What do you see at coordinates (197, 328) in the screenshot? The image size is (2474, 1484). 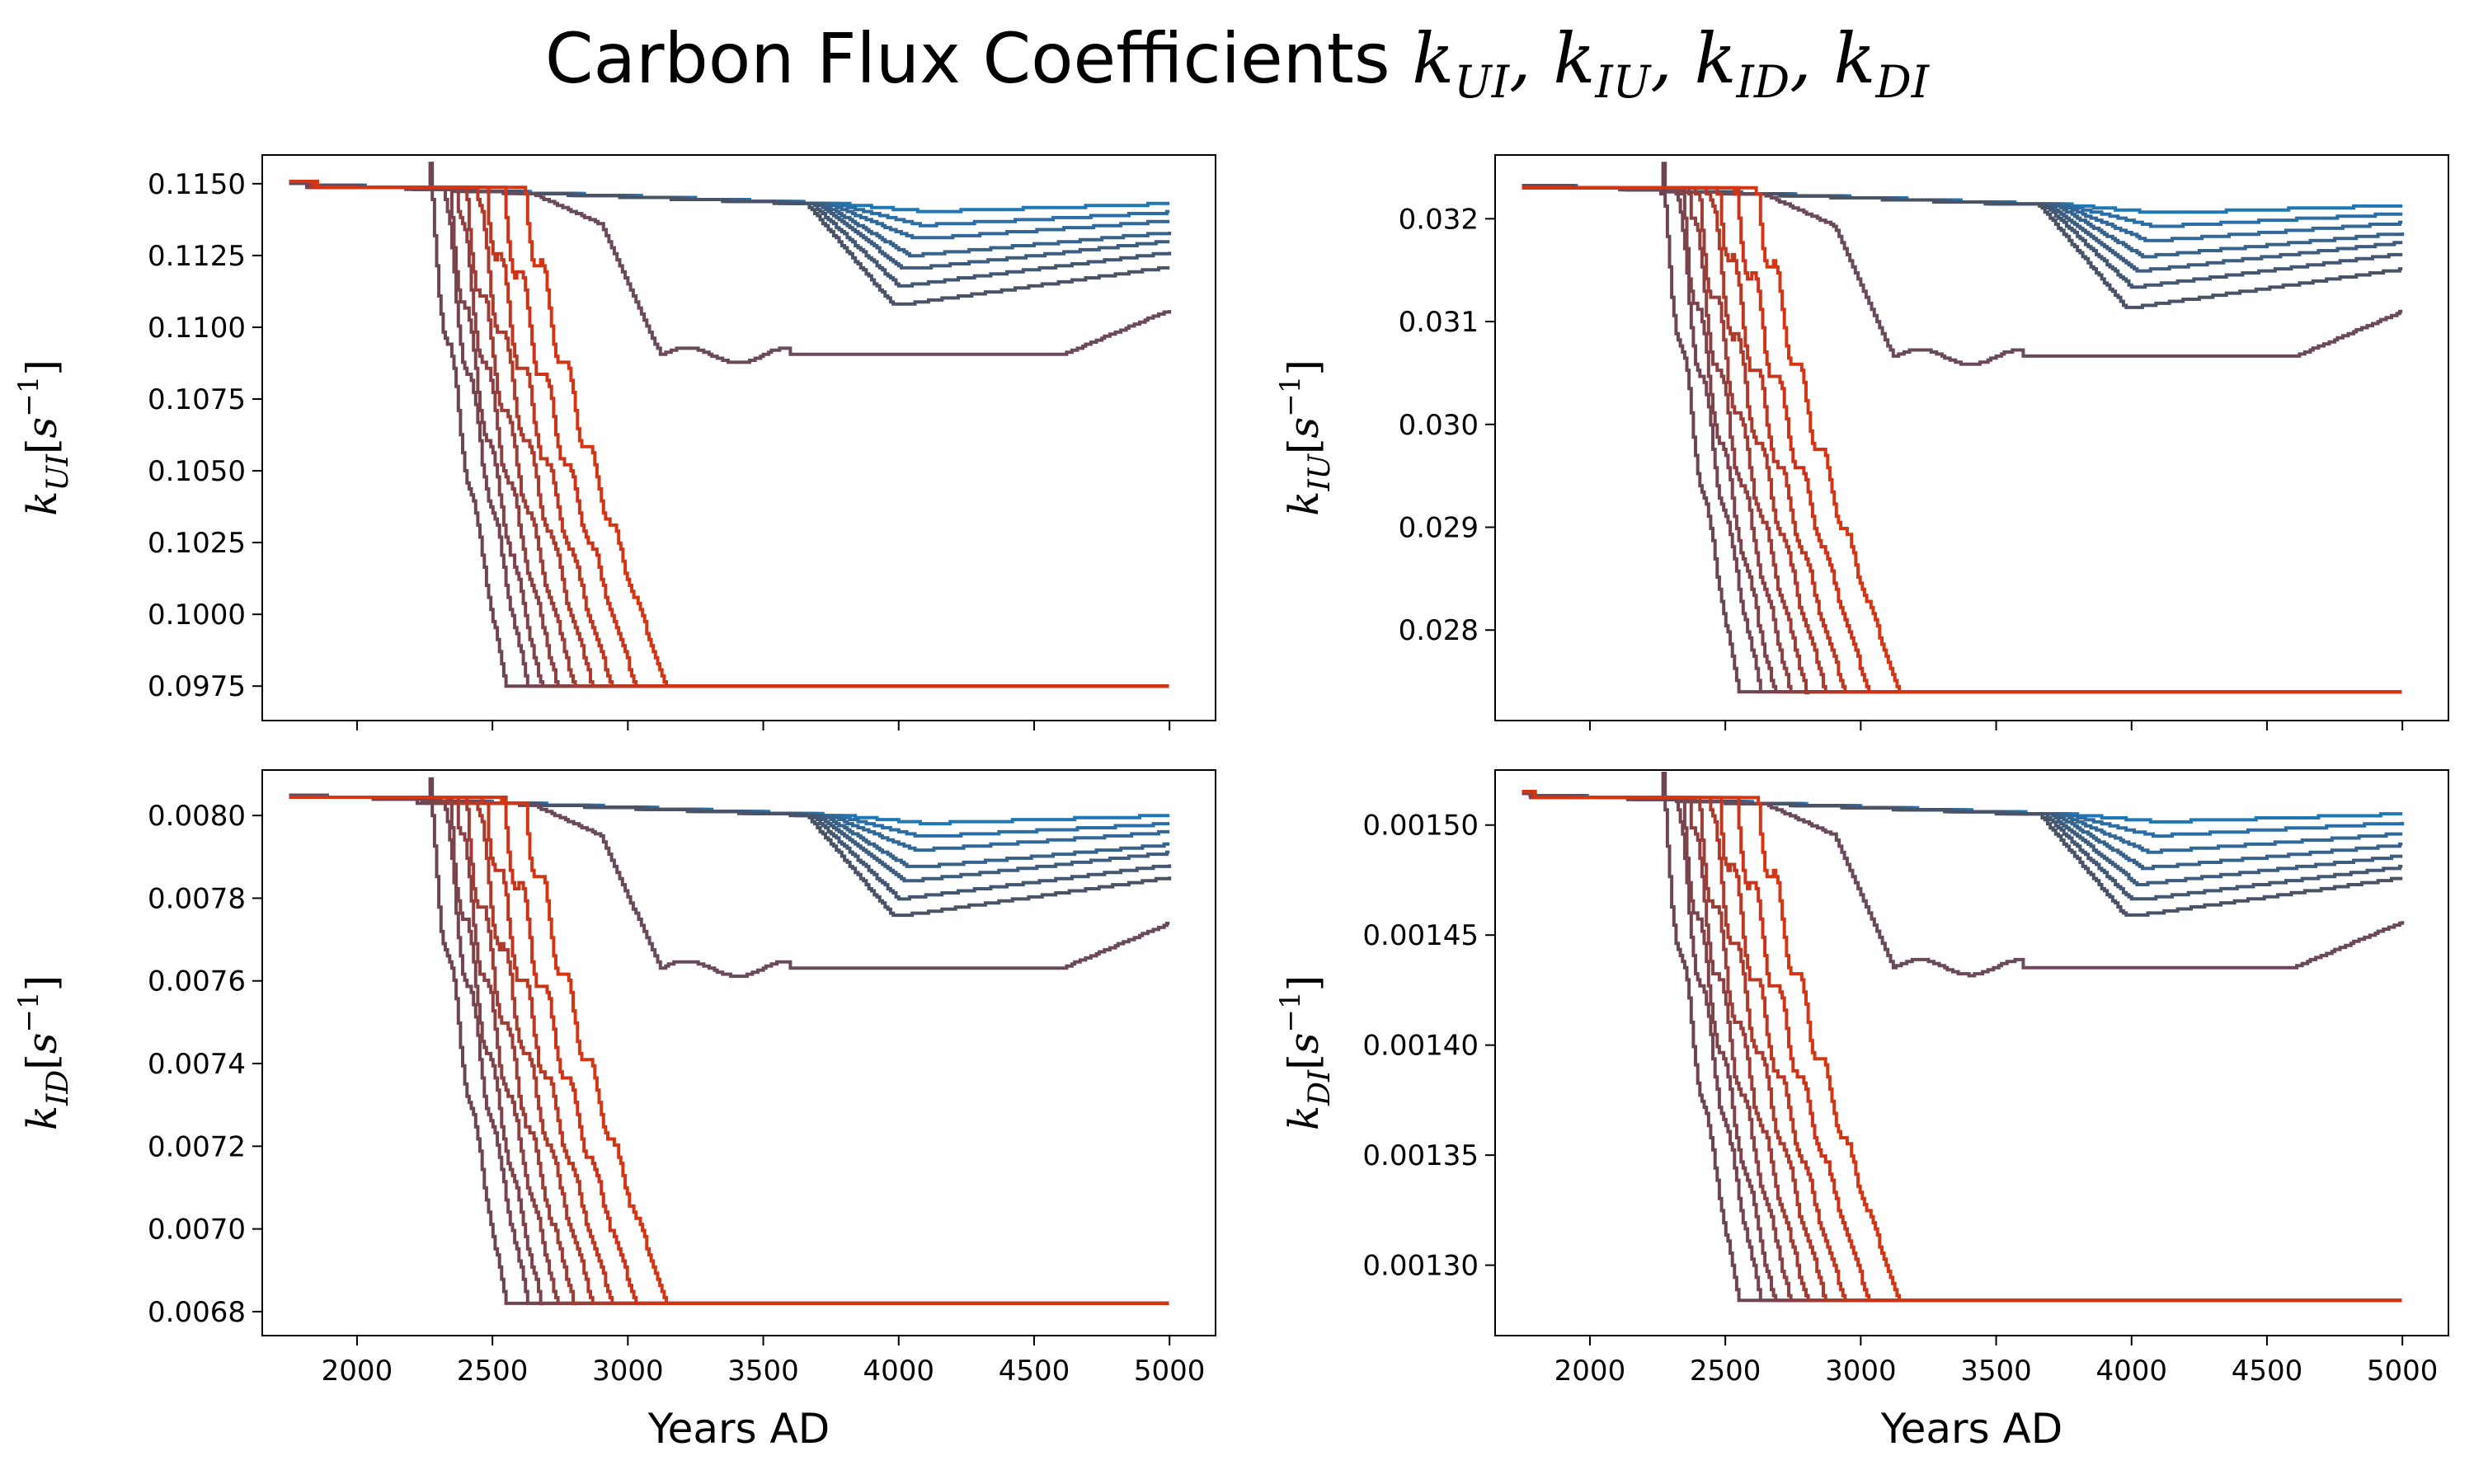 I see `y-tick-label: 0.1100` at bounding box center [197, 328].